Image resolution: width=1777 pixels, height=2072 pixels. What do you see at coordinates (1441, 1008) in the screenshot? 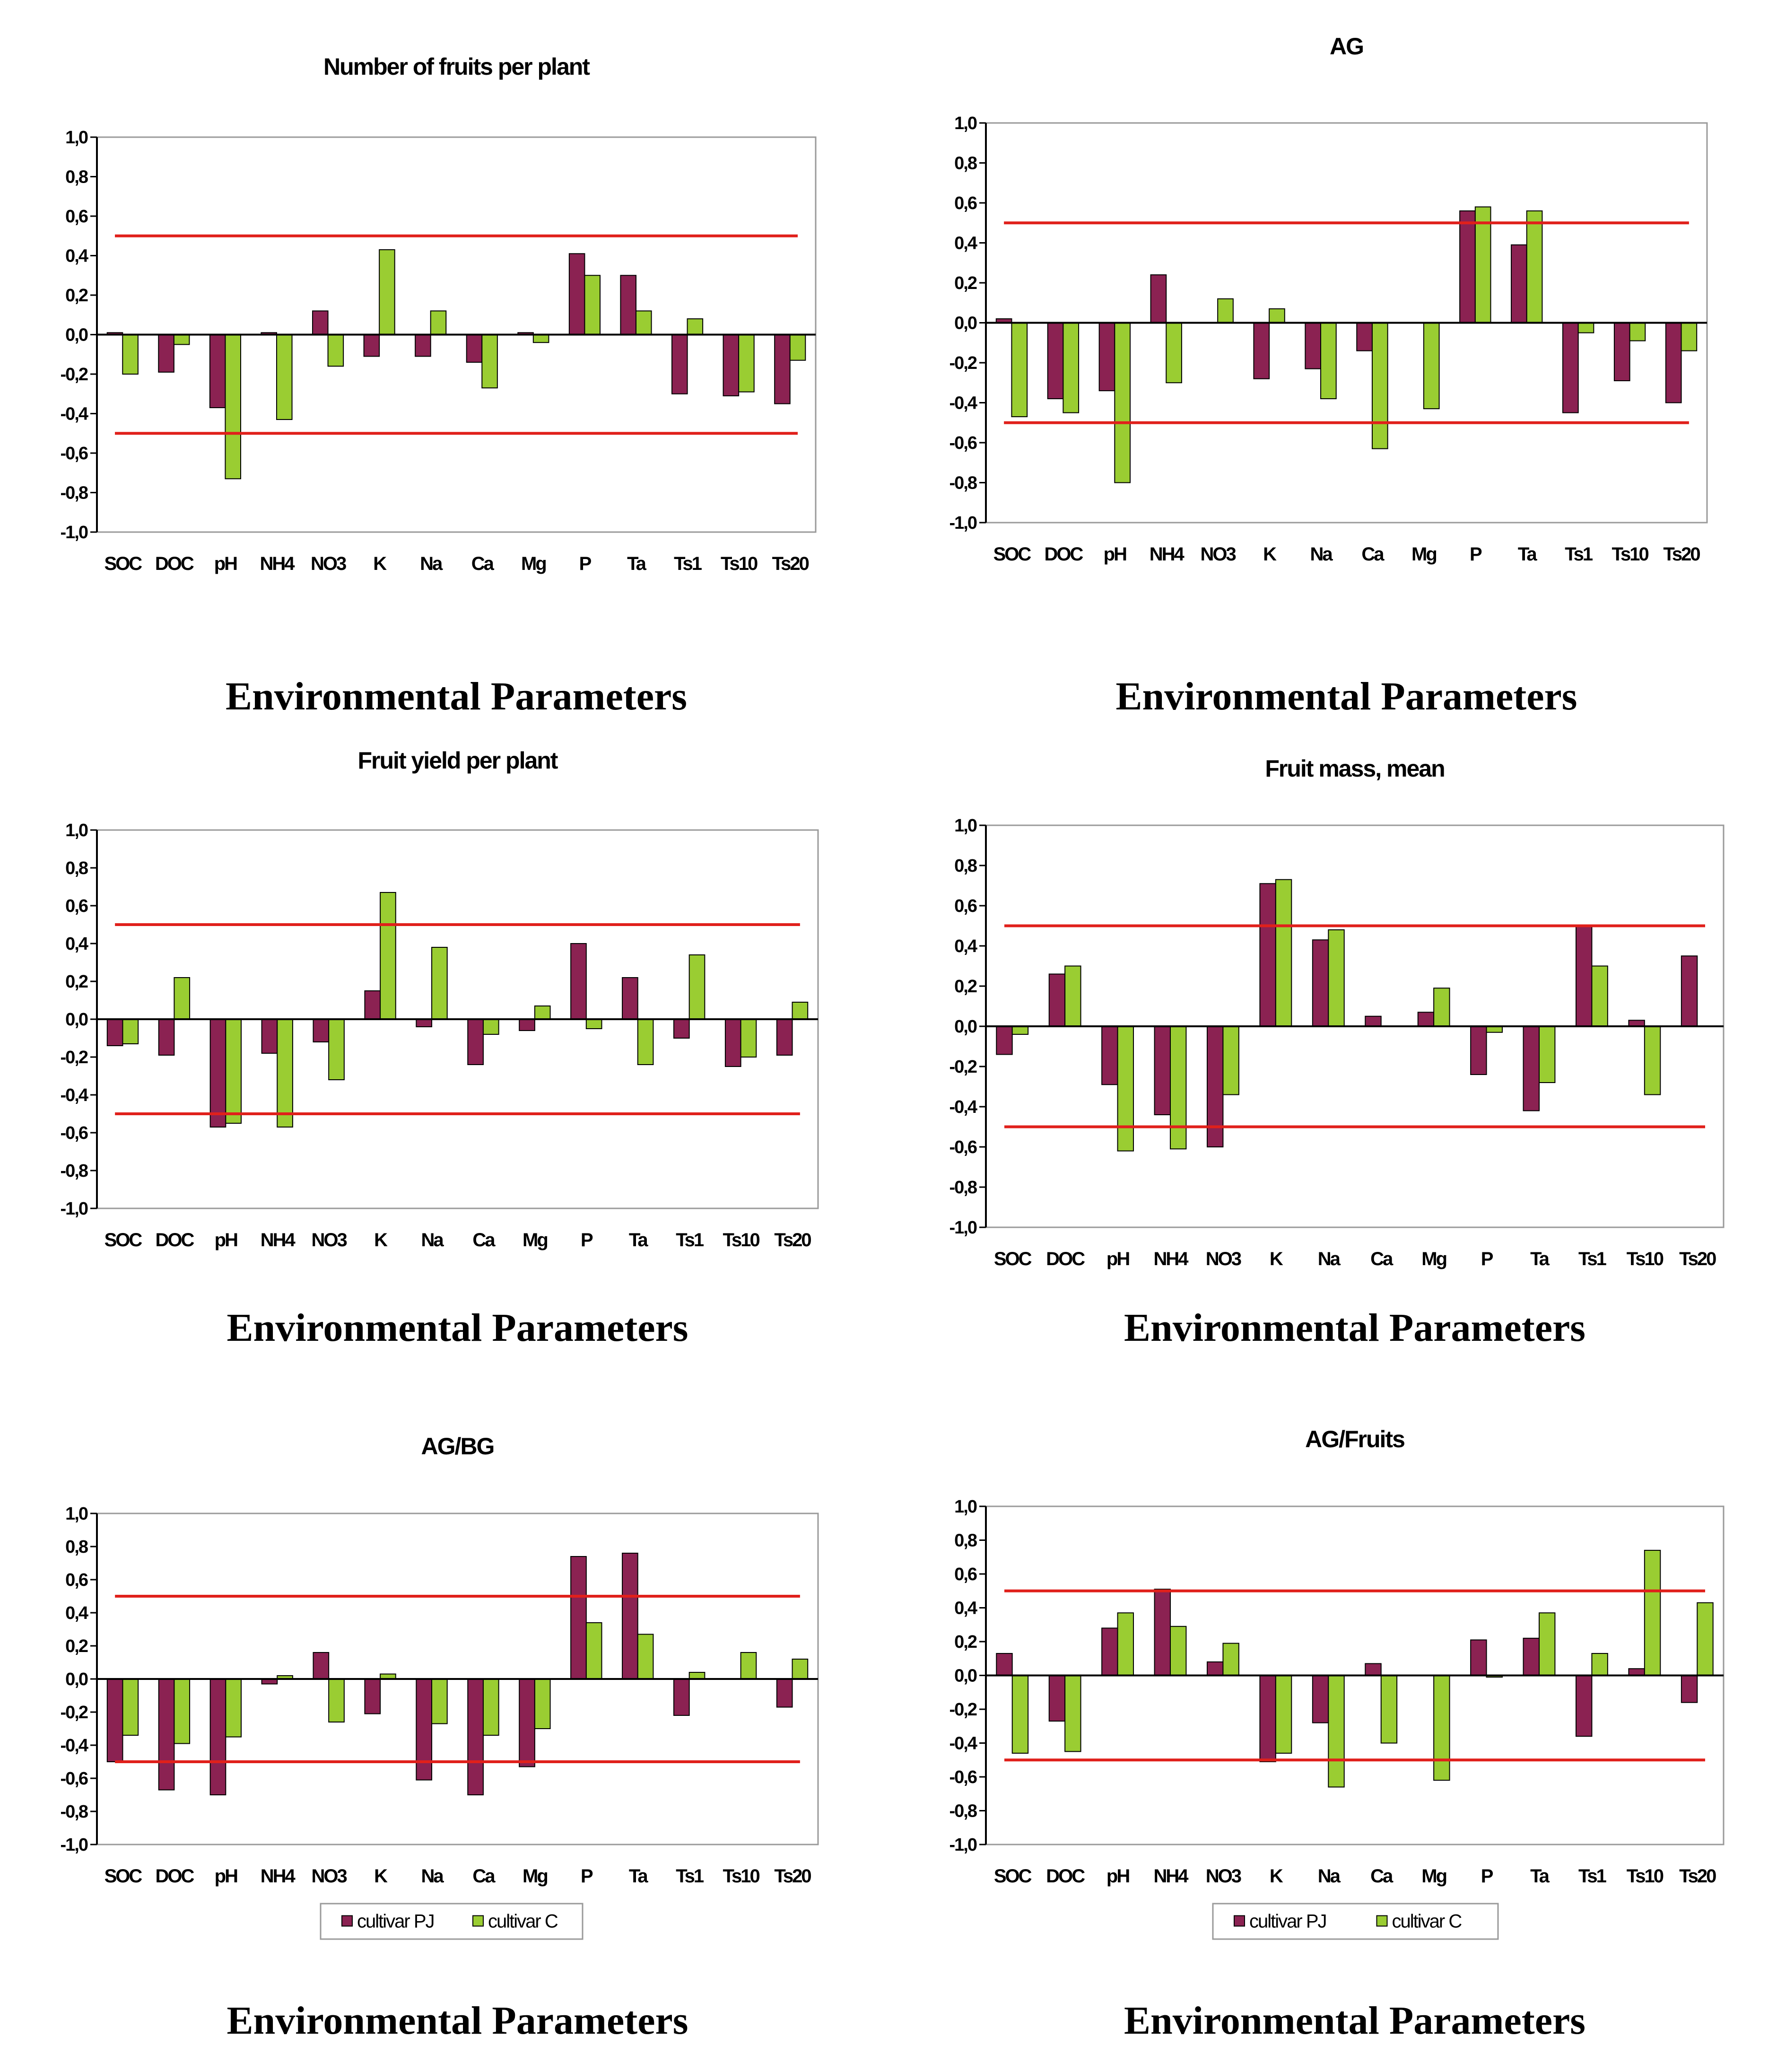
I see `bar-c-mg` at bounding box center [1441, 1008].